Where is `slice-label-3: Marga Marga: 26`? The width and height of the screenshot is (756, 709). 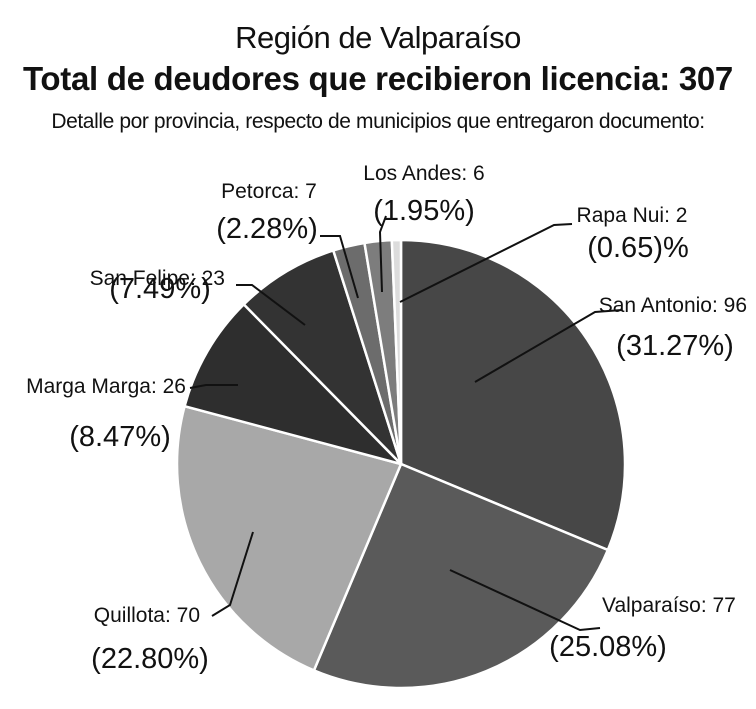 slice-label-3: Marga Marga: 26 is located at coordinates (106, 386).